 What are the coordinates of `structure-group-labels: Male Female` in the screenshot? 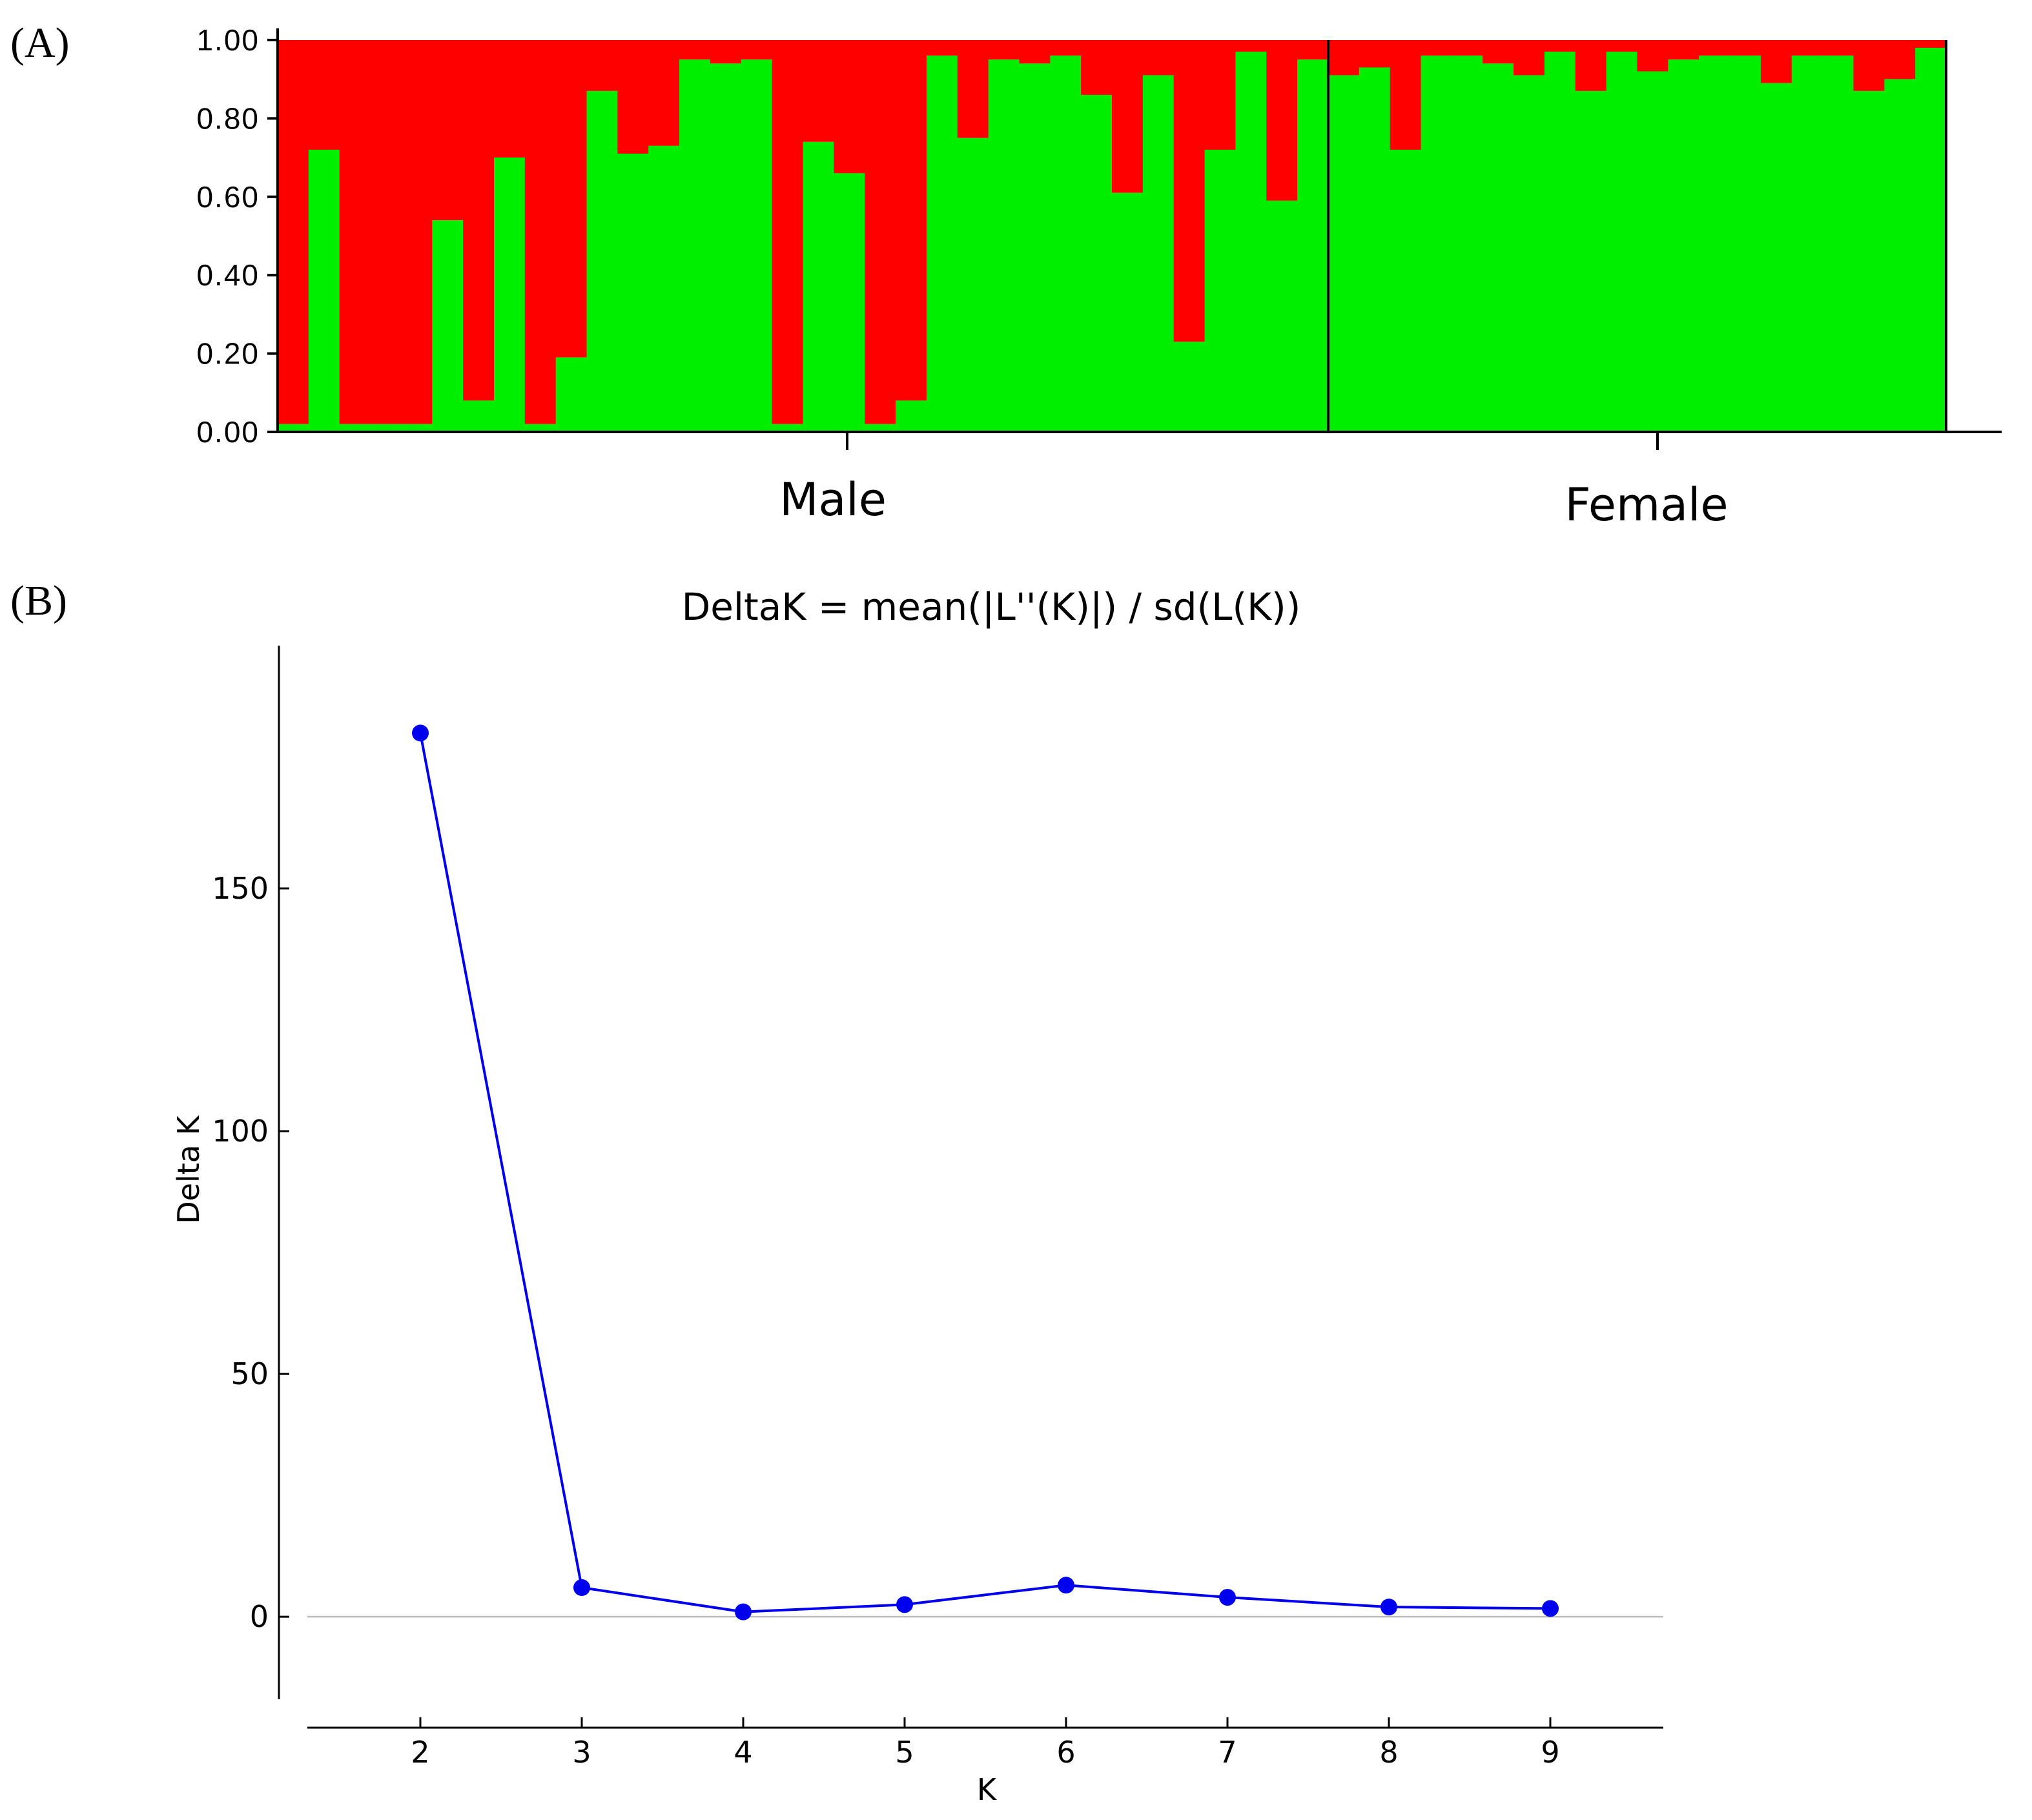 It's located at (1254, 481).